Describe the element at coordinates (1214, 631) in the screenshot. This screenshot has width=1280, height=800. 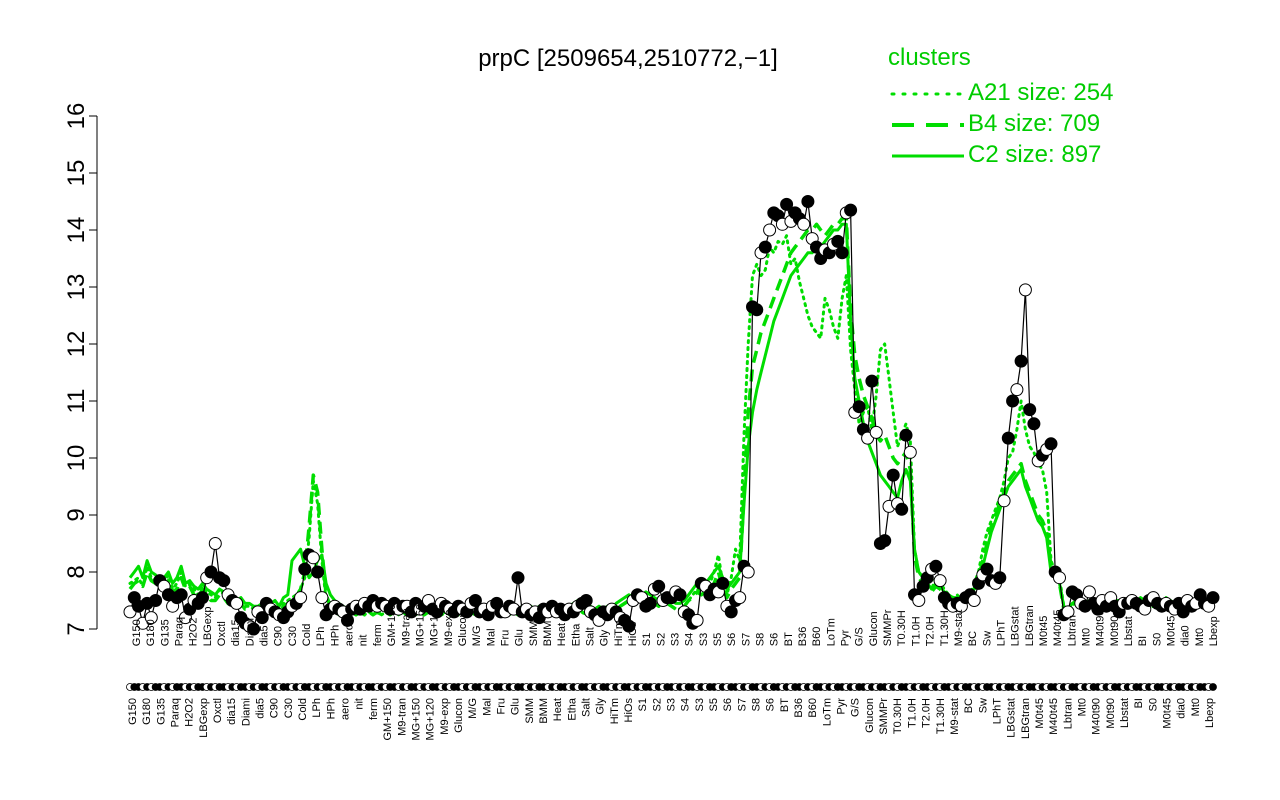
I see `point-label: Lbexp` at that location.